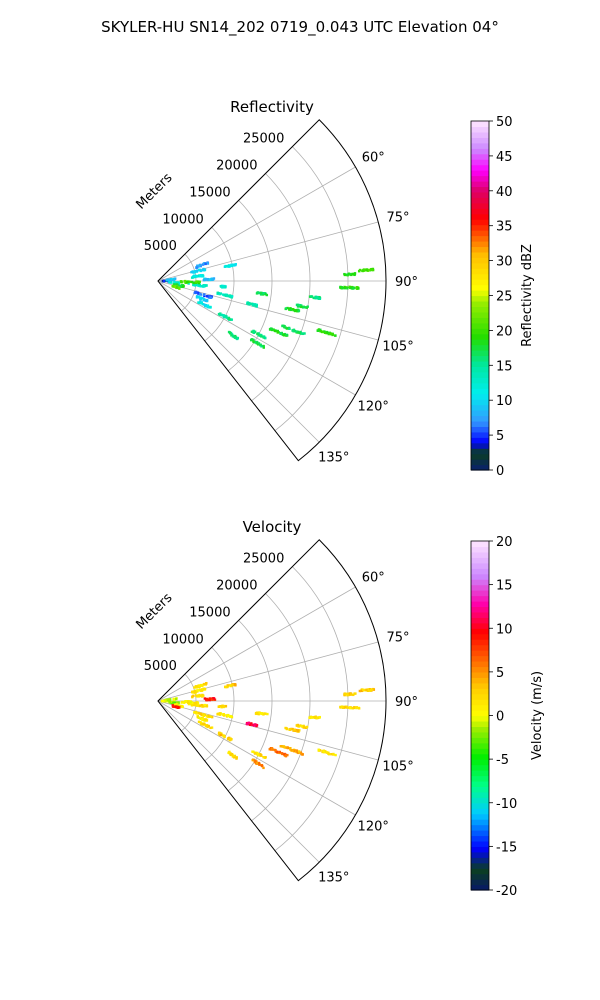  What do you see at coordinates (250, 706) in the screenshot?
I see `range-grid-arc` at bounding box center [250, 706].